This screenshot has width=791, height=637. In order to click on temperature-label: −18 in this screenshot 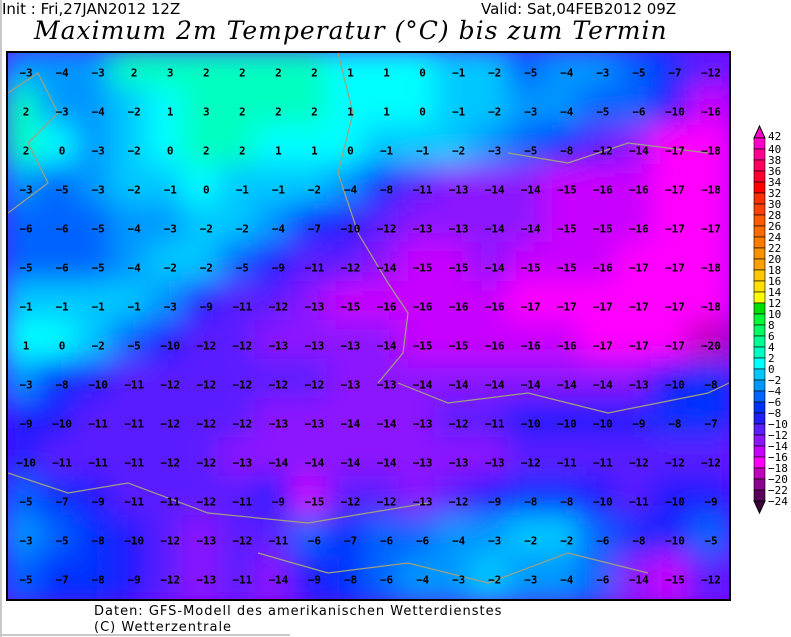, I will do `click(711, 190)`.